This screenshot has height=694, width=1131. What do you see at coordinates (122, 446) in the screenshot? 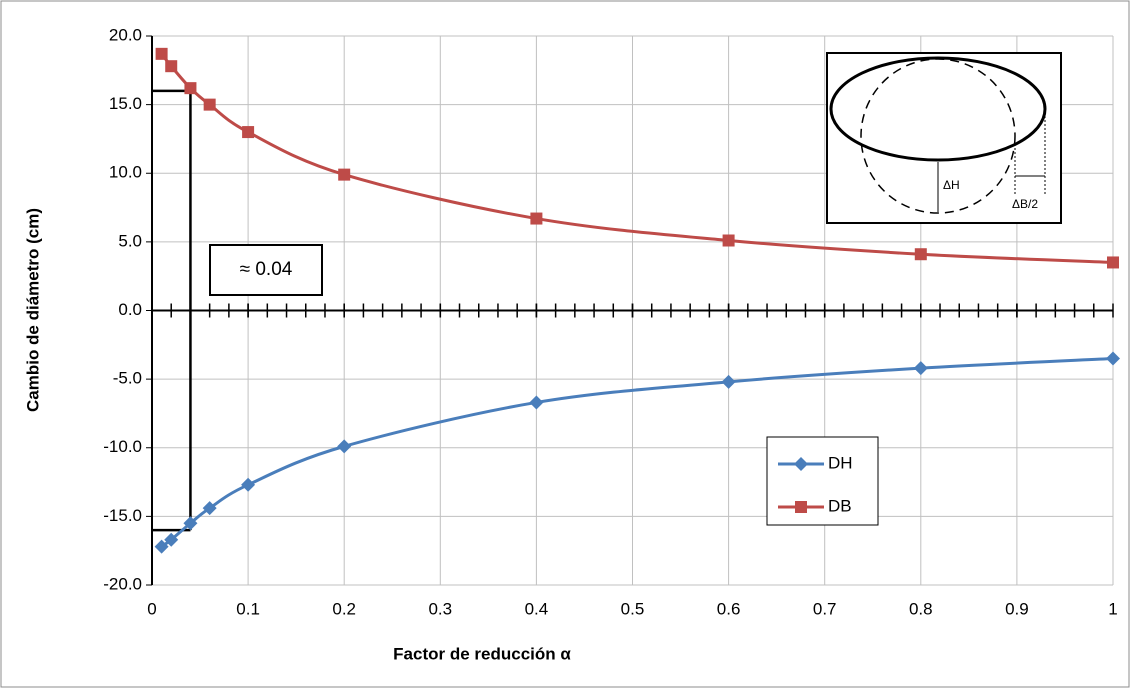
I see `y-tick-label: -10.0` at bounding box center [122, 446].